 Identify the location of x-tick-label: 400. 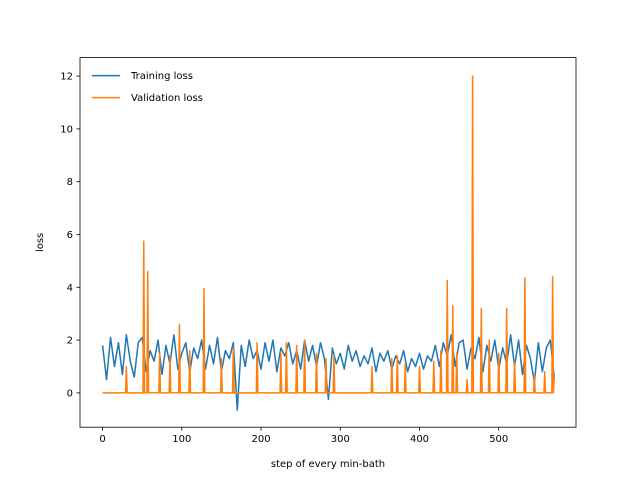
(419, 439).